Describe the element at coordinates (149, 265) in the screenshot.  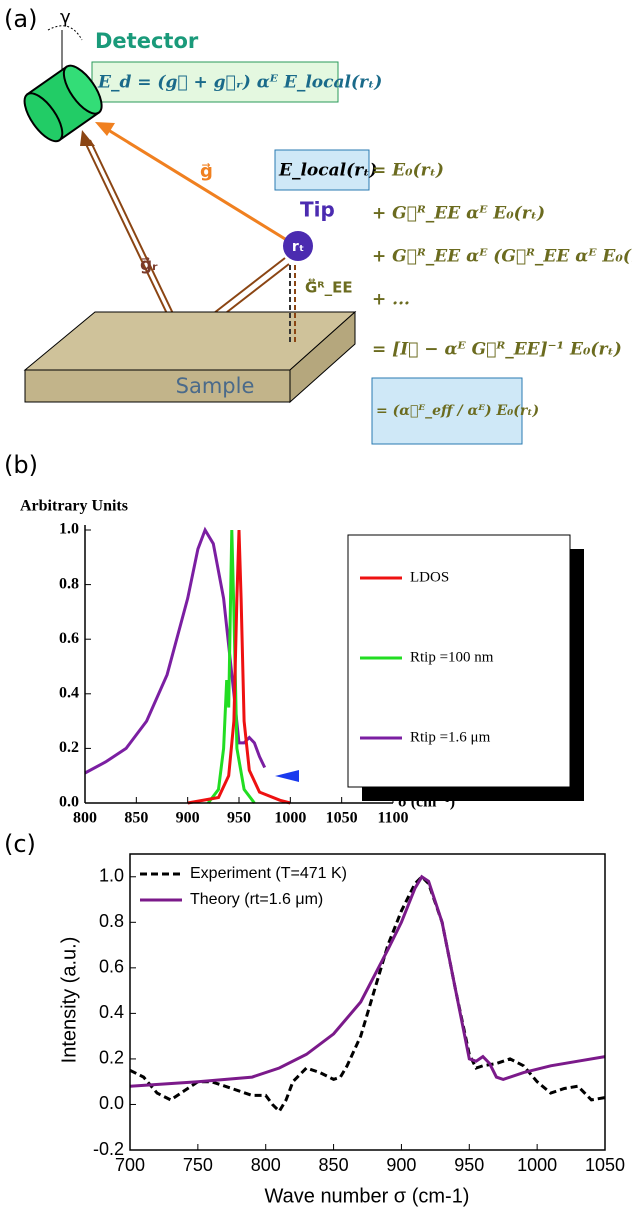
I see `gr-label: g⃗ᵣ` at that location.